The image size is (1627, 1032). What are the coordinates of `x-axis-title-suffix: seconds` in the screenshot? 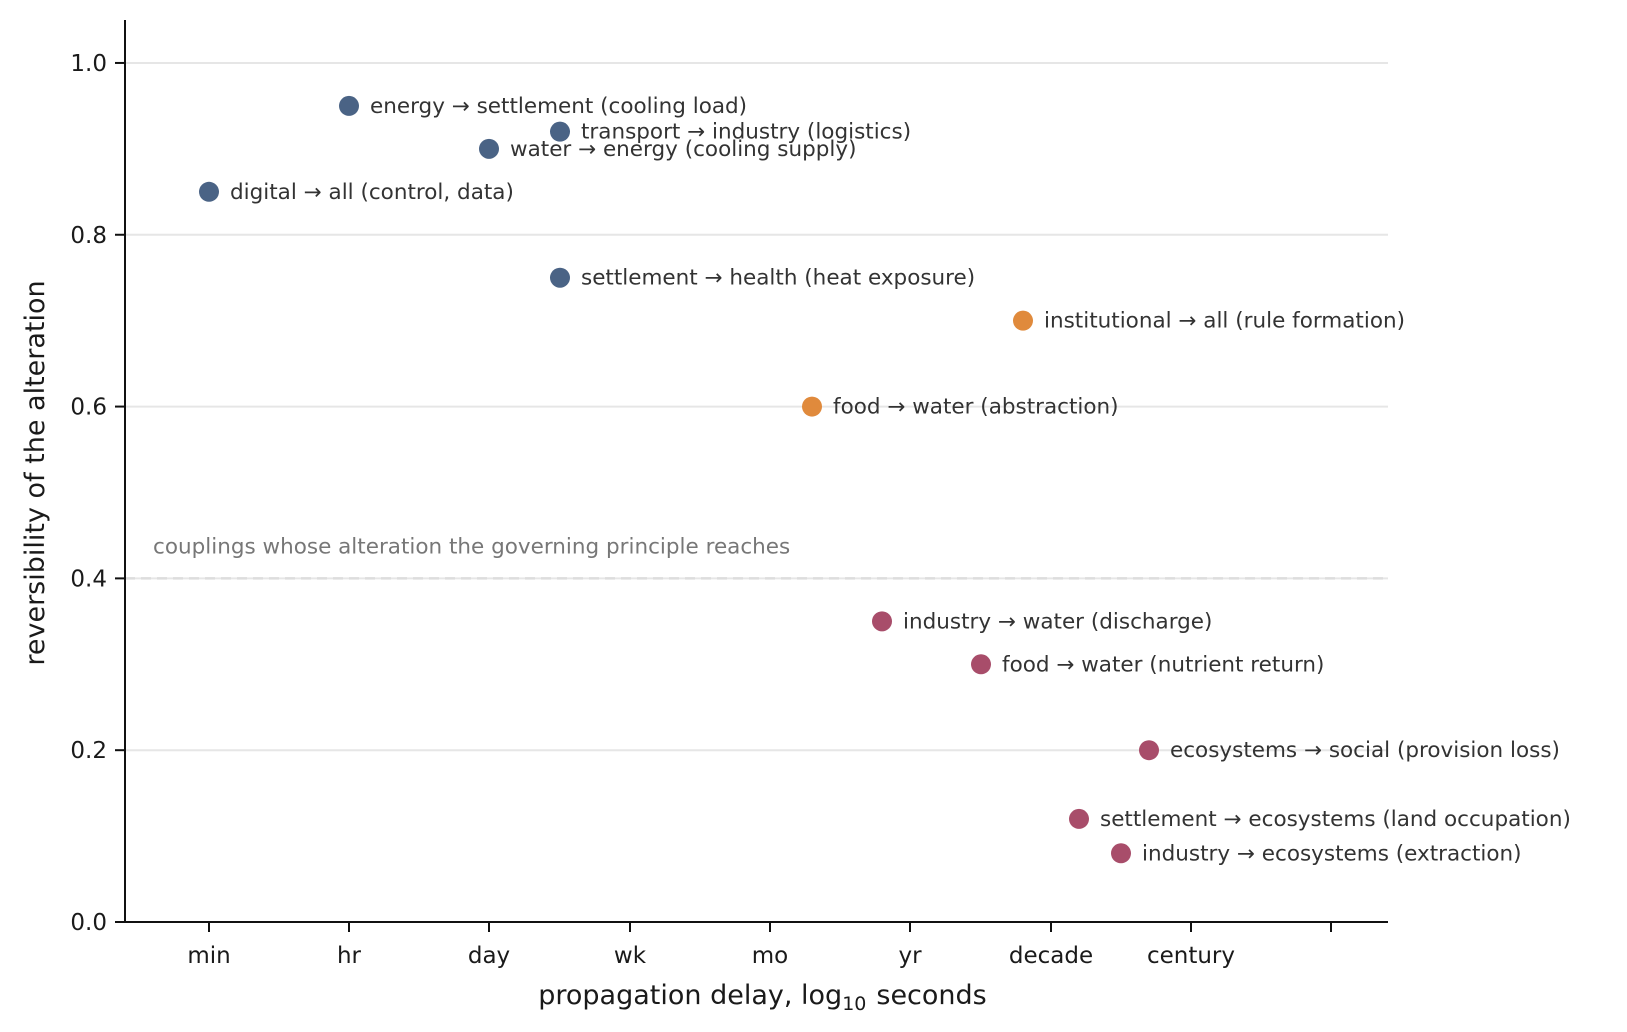 It's located at (931, 995).